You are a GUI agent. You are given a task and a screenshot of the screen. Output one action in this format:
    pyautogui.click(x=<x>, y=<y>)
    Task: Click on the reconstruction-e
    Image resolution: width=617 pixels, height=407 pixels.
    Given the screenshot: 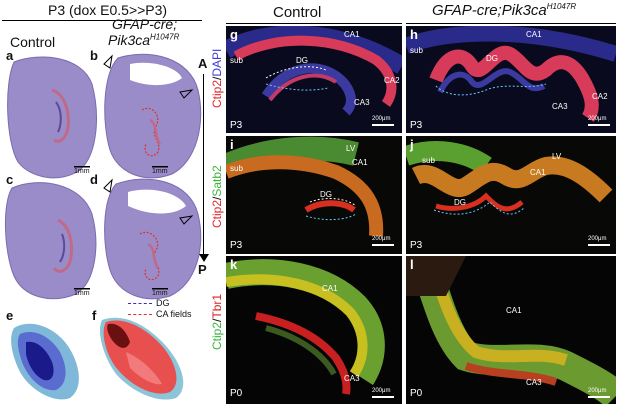 What is the action you would take?
    pyautogui.click(x=45, y=361)
    